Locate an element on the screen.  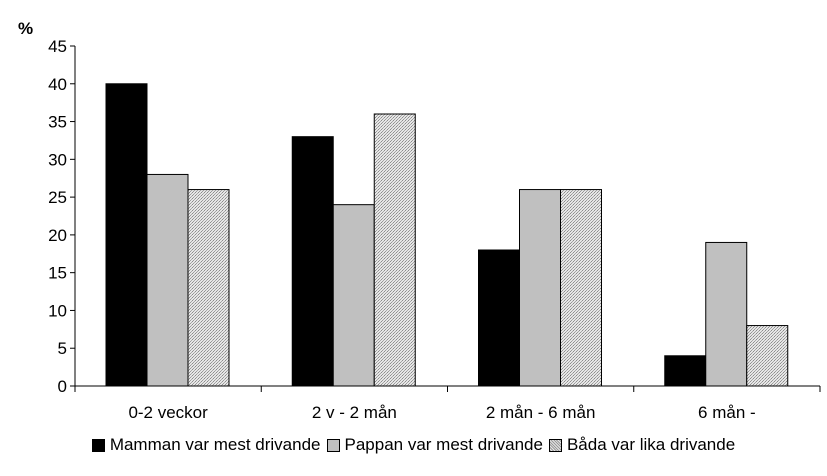
legend-label: Pappan var mest drivande is located at coordinates (443, 444).